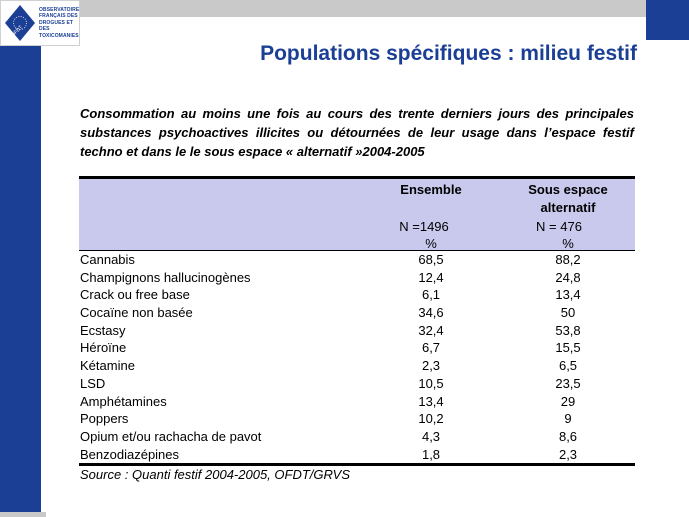 This screenshot has width=689, height=517. I want to click on corner-decor-block, so click(667, 20).